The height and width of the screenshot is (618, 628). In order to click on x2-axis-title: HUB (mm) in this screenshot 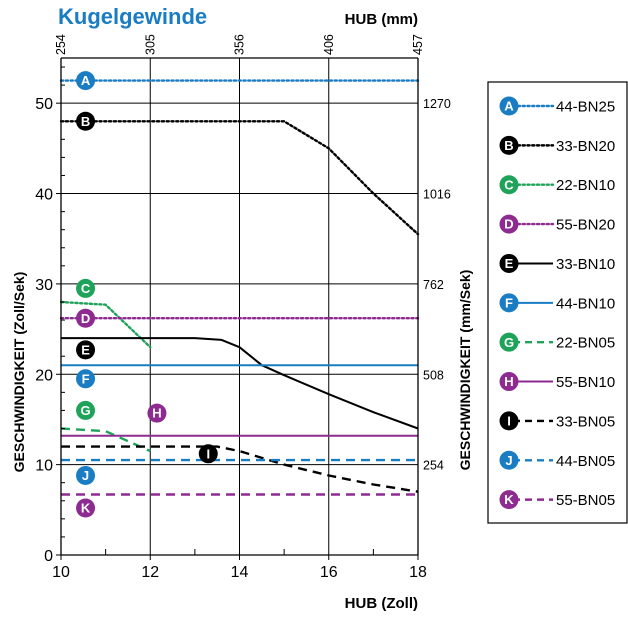, I will do `click(381, 19)`.